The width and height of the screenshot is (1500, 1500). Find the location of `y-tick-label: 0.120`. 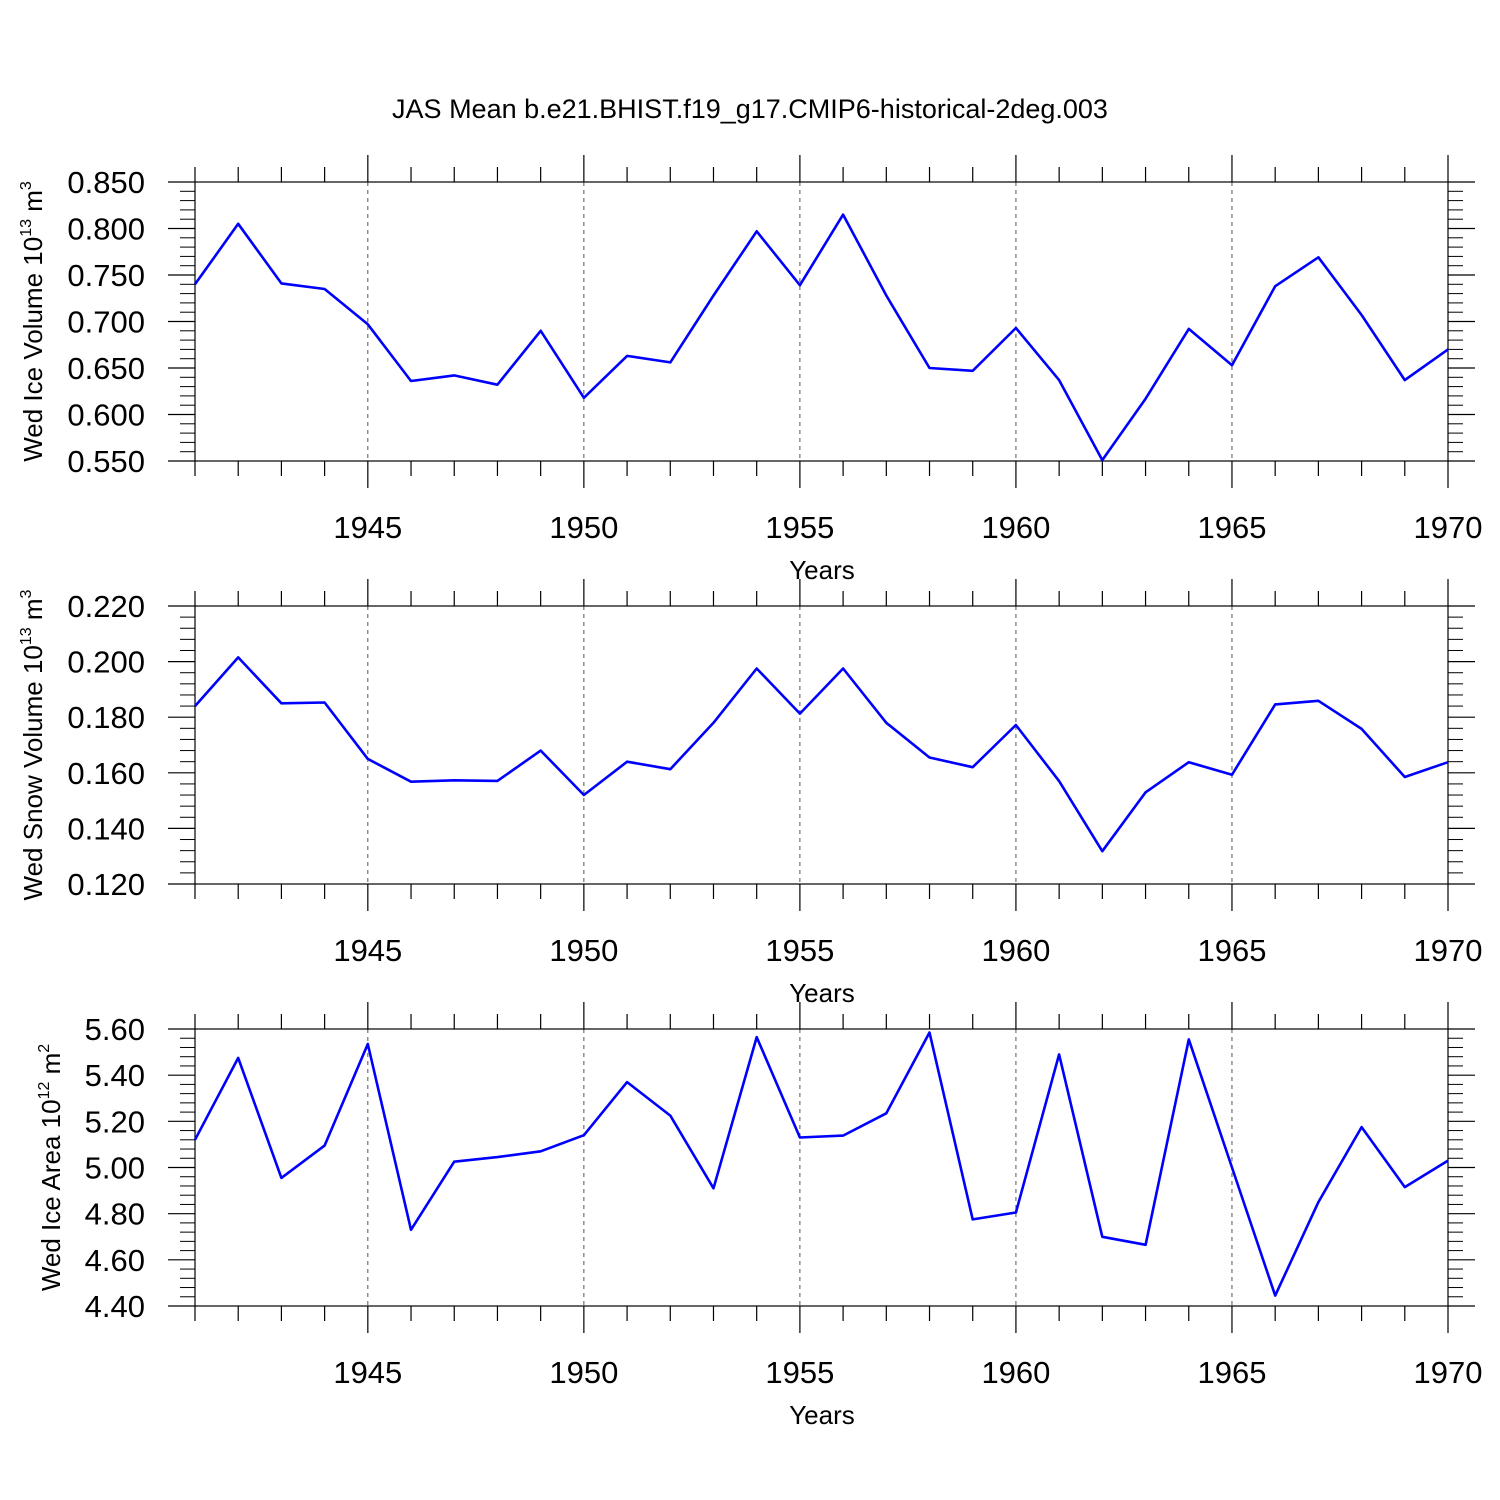

y-tick-label: 0.120 is located at coordinates (106, 884).